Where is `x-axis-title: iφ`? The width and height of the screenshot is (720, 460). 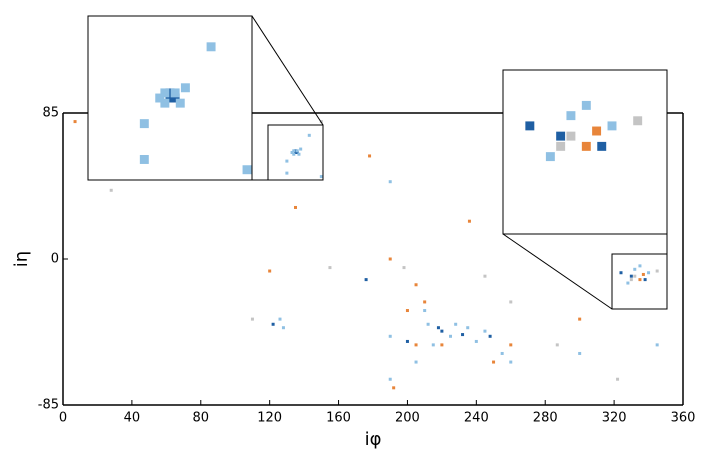
x-axis-title: iφ is located at coordinates (373, 439).